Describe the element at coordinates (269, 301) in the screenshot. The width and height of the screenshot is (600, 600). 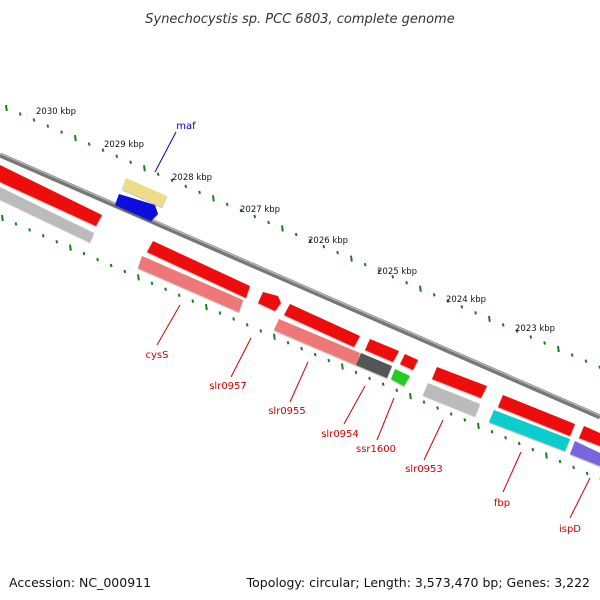
I see `gene-feature-slr0957-red` at that location.